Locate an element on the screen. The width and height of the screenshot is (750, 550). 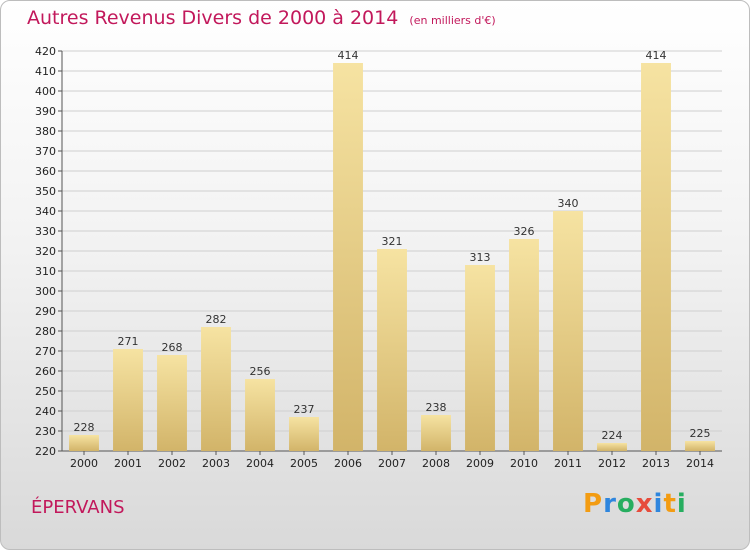
y-tick-label: 260 is located at coordinates (45, 371).